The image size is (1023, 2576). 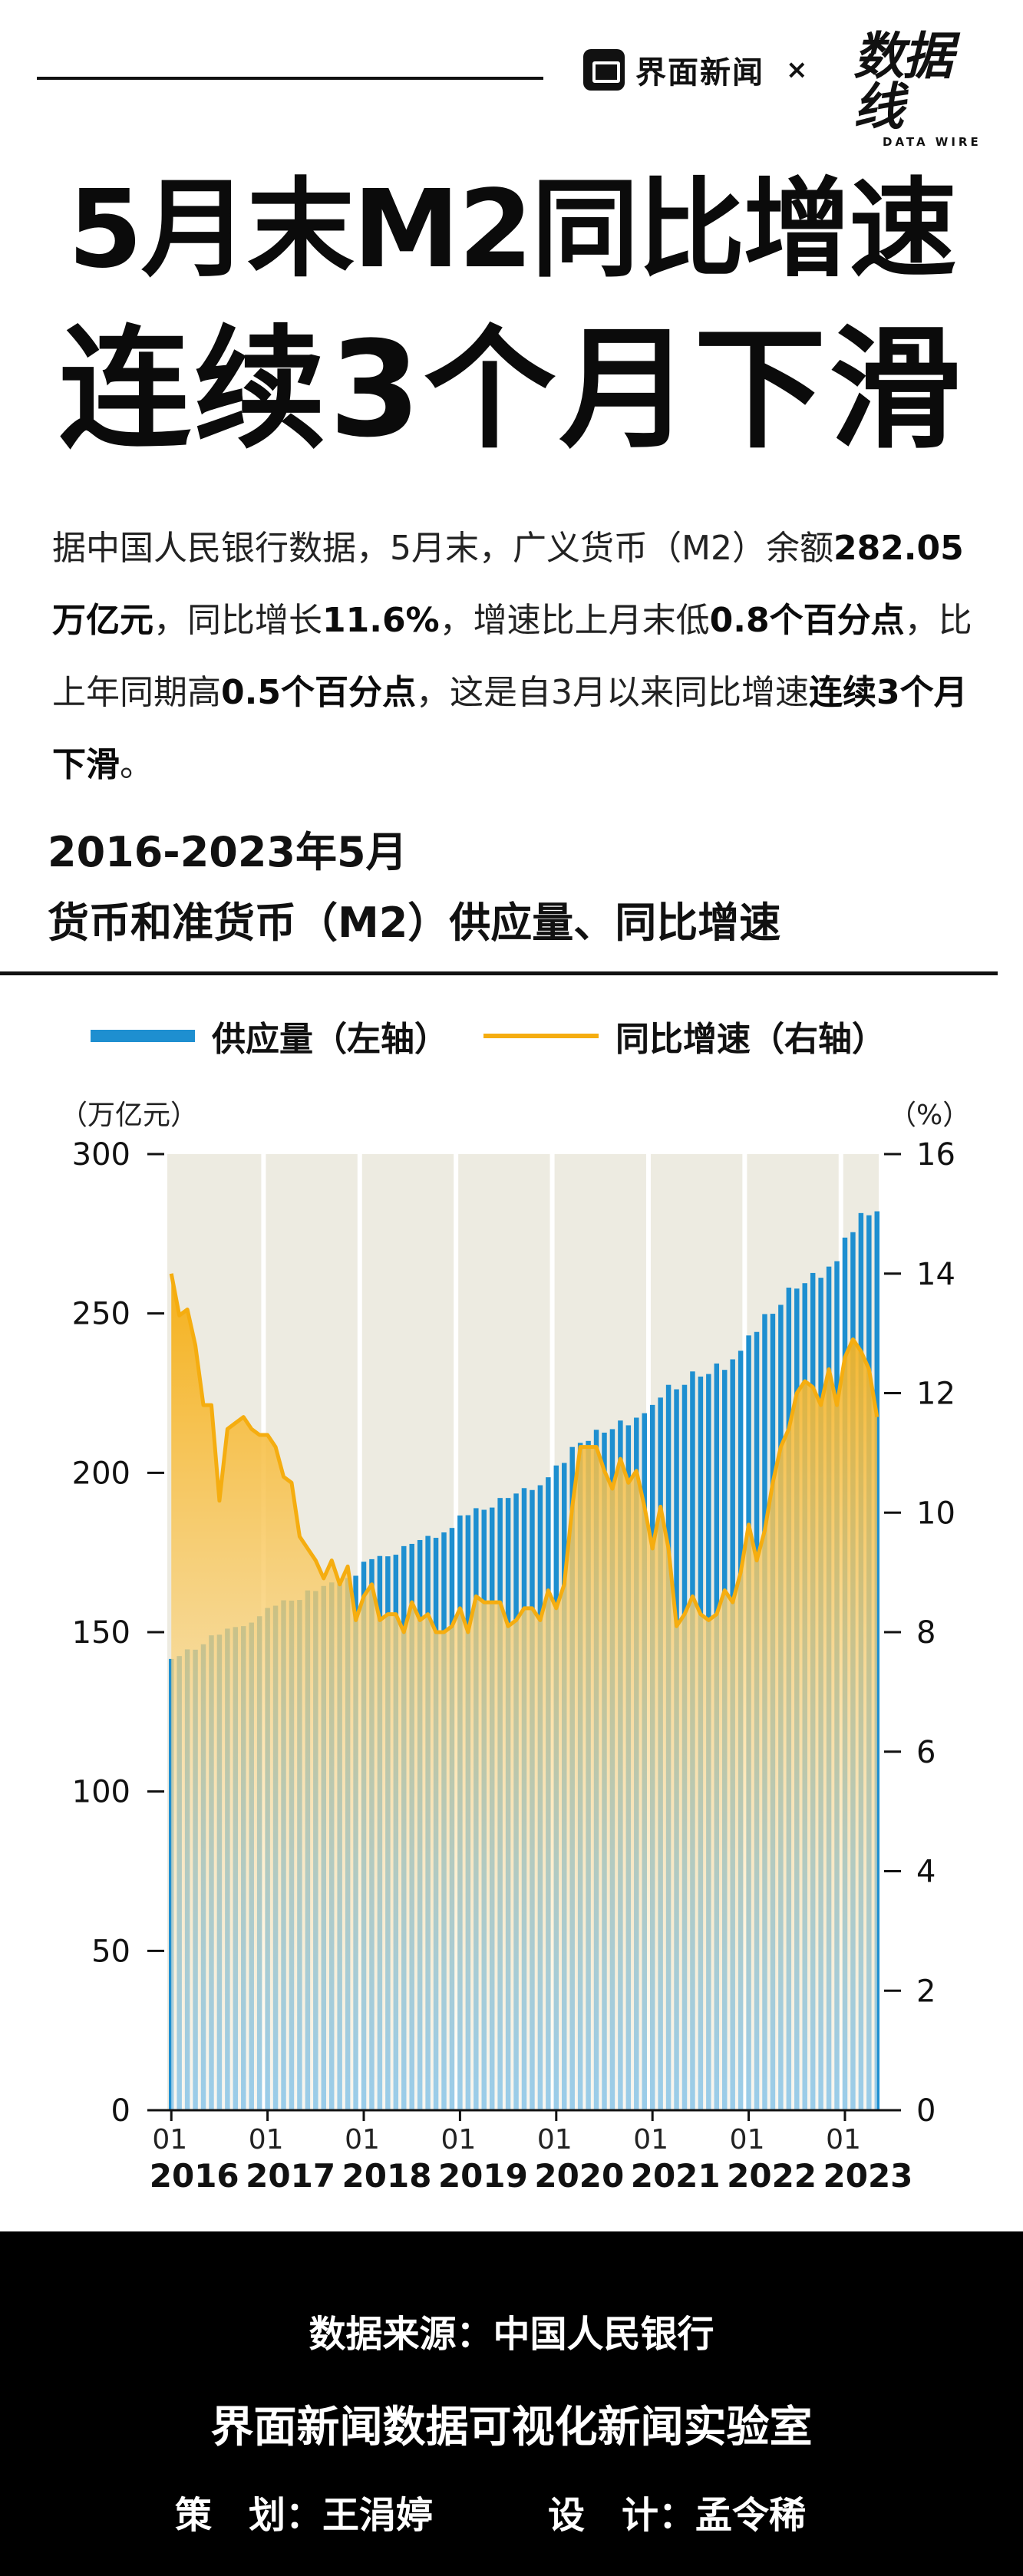 What do you see at coordinates (926, 1752) in the screenshot?
I see `right-tick-label: 6` at bounding box center [926, 1752].